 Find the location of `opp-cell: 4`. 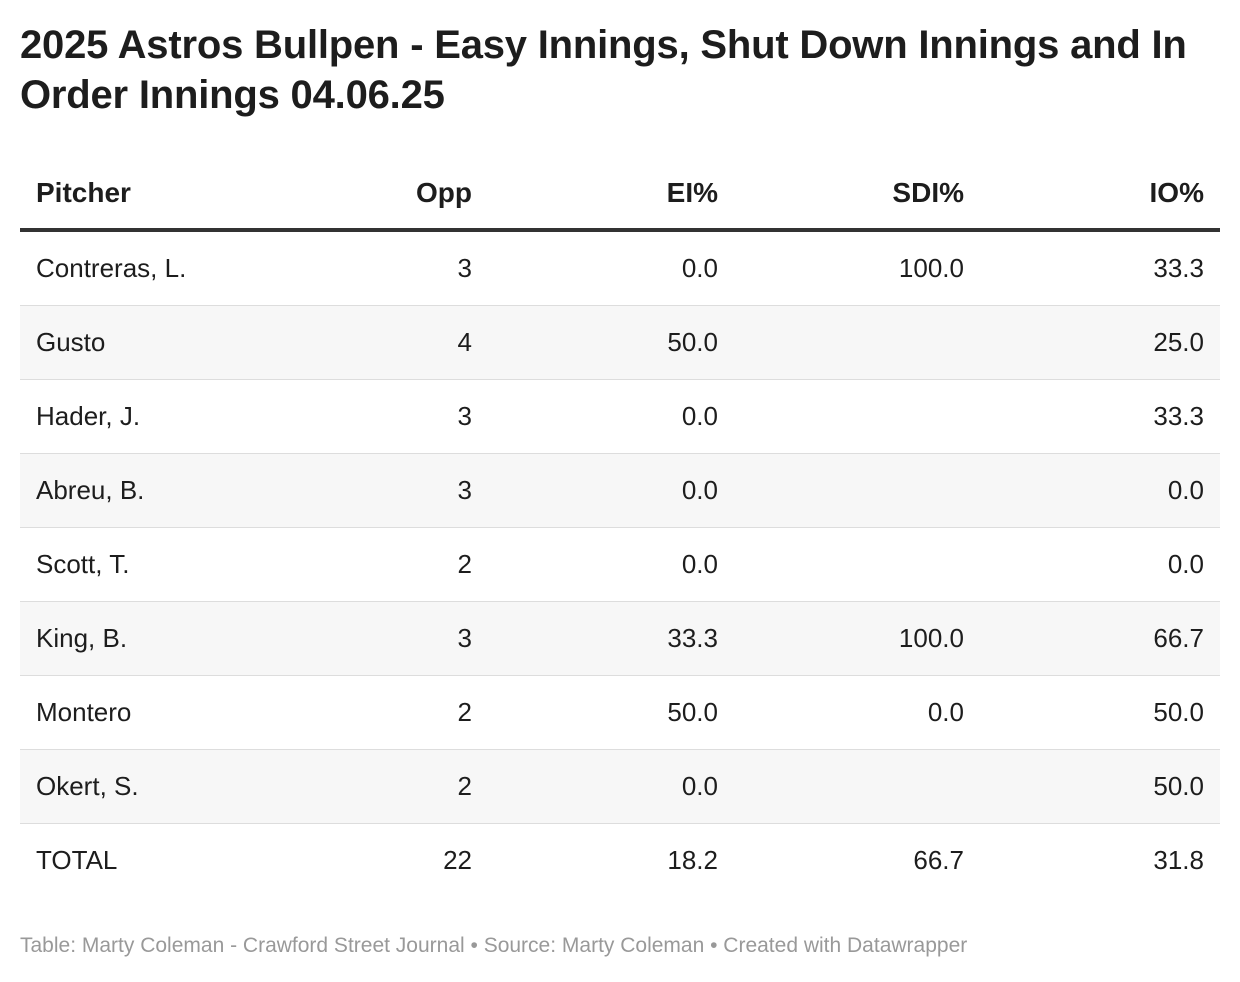

opp-cell: 4 is located at coordinates (404, 342).